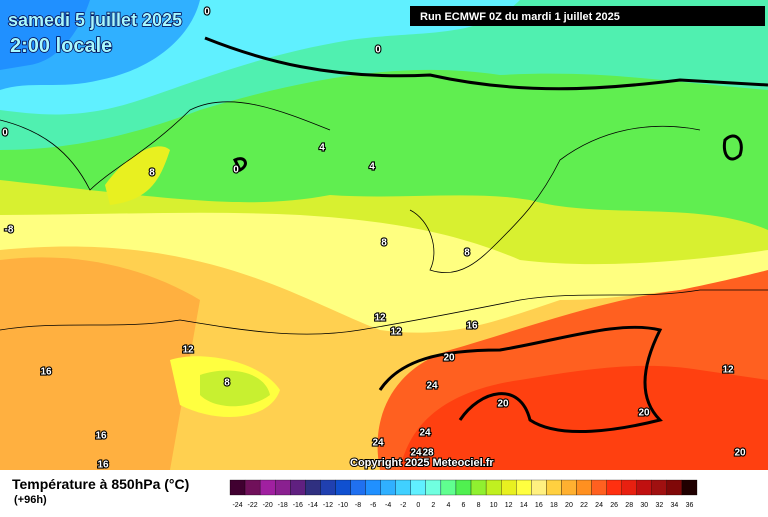  What do you see at coordinates (137, 175) in the screenshot?
I see `greenland-warm` at bounding box center [137, 175].